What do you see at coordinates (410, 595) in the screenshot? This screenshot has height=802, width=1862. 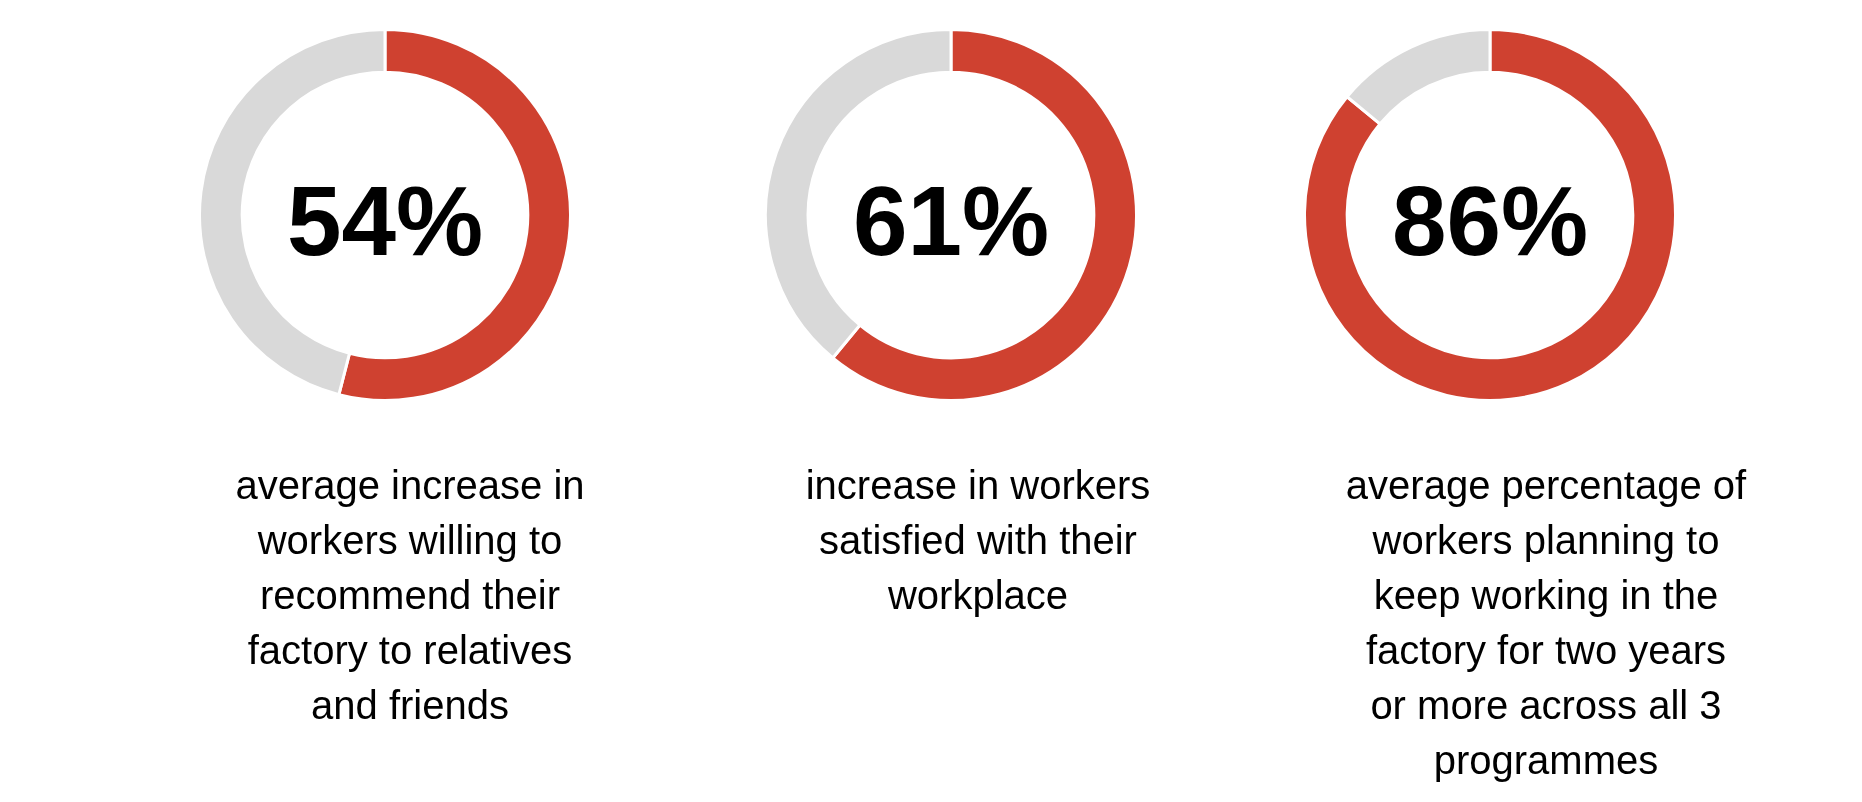 I see `text: average increase in workers willing to recommend their factory to relatives and friends` at bounding box center [410, 595].